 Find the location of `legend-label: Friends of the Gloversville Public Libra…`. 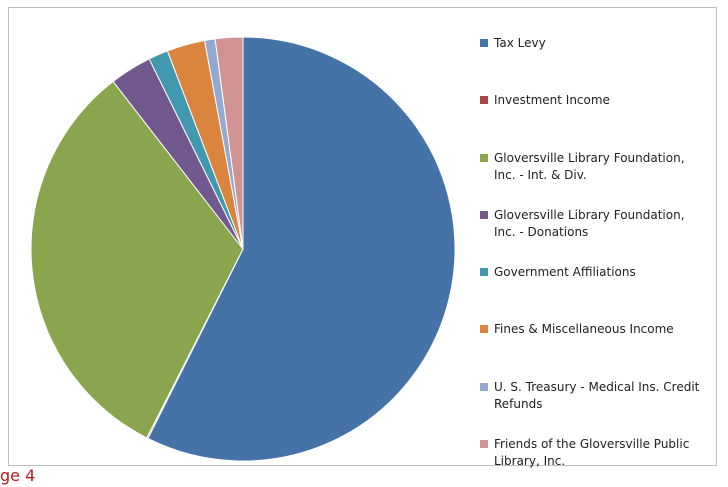

legend-label: Friends of the Gloversville Public Libra… is located at coordinates (592, 452).